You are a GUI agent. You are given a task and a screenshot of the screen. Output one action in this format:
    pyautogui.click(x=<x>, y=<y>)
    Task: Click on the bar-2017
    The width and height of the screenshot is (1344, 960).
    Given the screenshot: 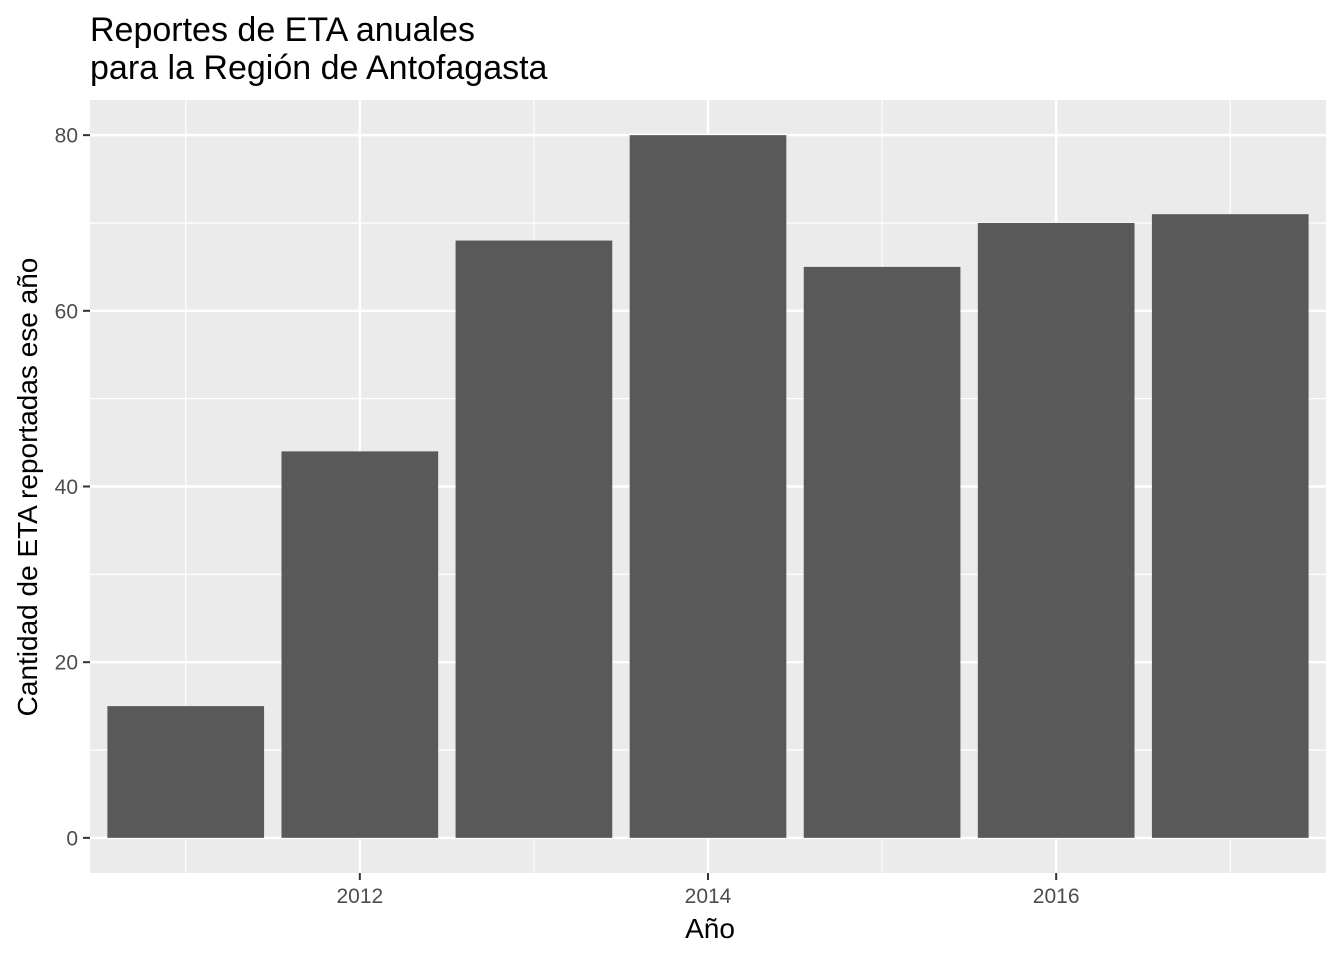 What is the action you would take?
    pyautogui.click(x=1230, y=526)
    